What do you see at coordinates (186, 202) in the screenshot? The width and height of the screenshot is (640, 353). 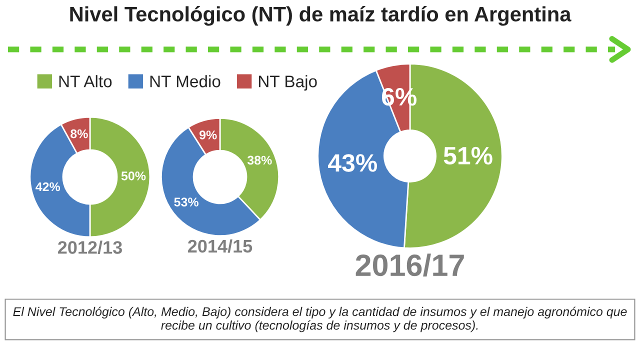 I see `data-label: 53%` at bounding box center [186, 202].